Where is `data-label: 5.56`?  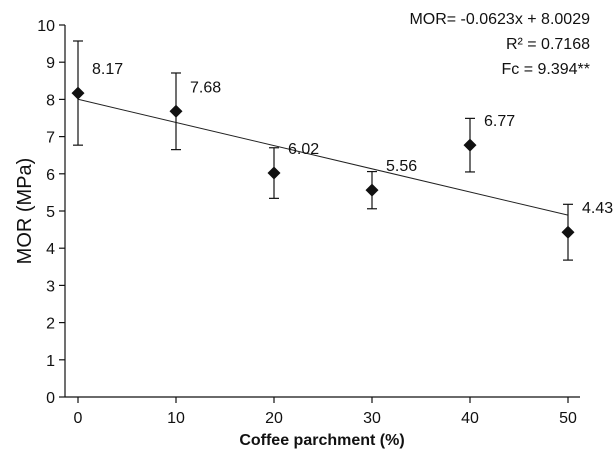
data-label: 5.56 is located at coordinates (401, 166).